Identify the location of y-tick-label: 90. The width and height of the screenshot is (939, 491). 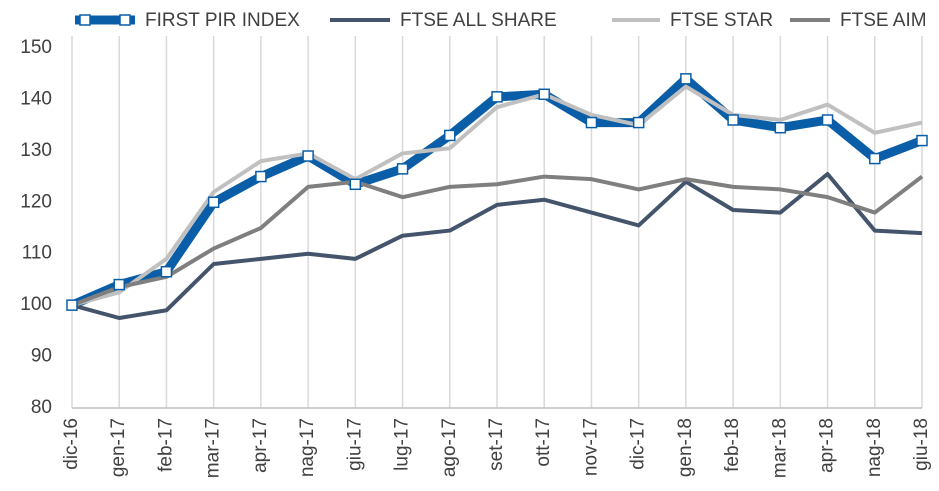
(41, 356).